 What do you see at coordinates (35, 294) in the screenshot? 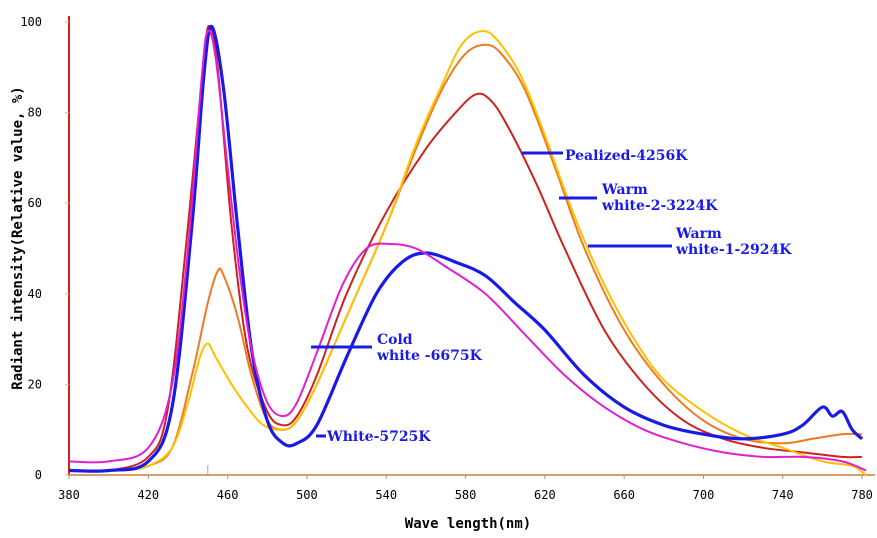
I see `y-tick-label: 40` at bounding box center [35, 294].